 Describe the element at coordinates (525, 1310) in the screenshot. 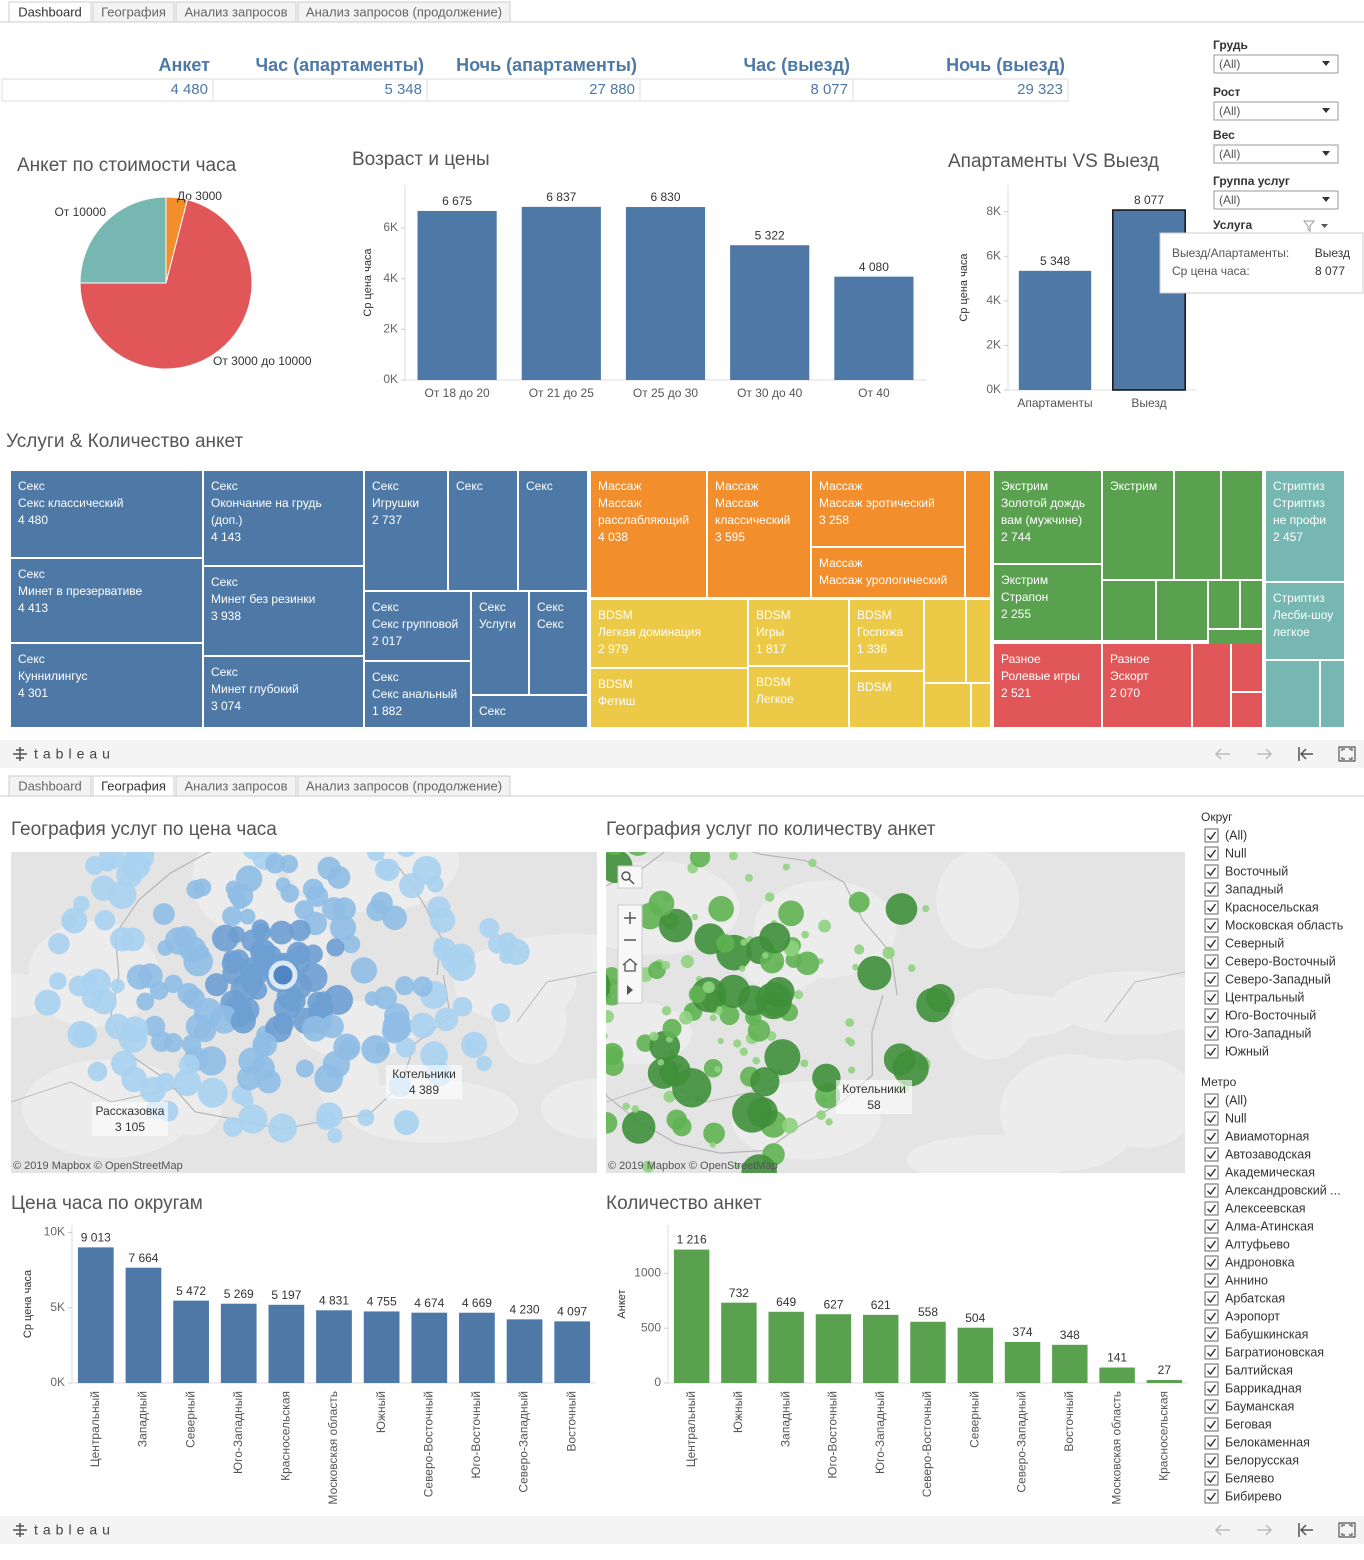

I see `data-label: 4 230` at that location.